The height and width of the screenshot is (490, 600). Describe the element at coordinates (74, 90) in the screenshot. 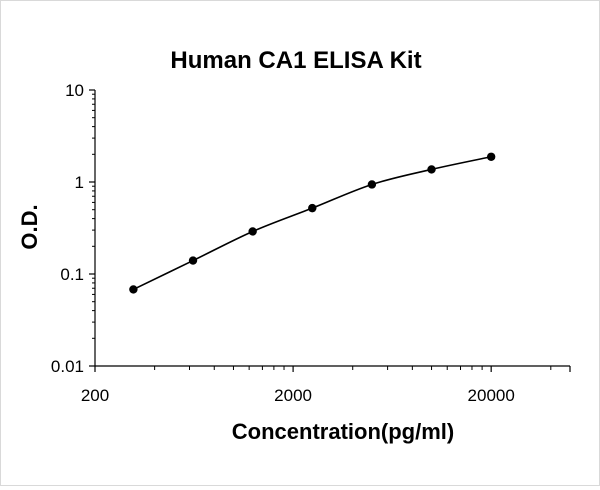

I see `y-tick-label: 10` at that location.